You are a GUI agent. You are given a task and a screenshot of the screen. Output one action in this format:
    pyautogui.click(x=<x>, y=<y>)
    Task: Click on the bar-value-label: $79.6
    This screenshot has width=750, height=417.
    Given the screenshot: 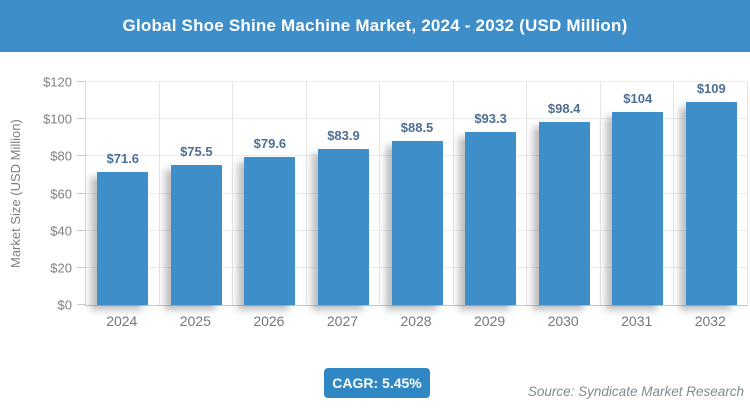 What is the action you would take?
    pyautogui.click(x=270, y=143)
    